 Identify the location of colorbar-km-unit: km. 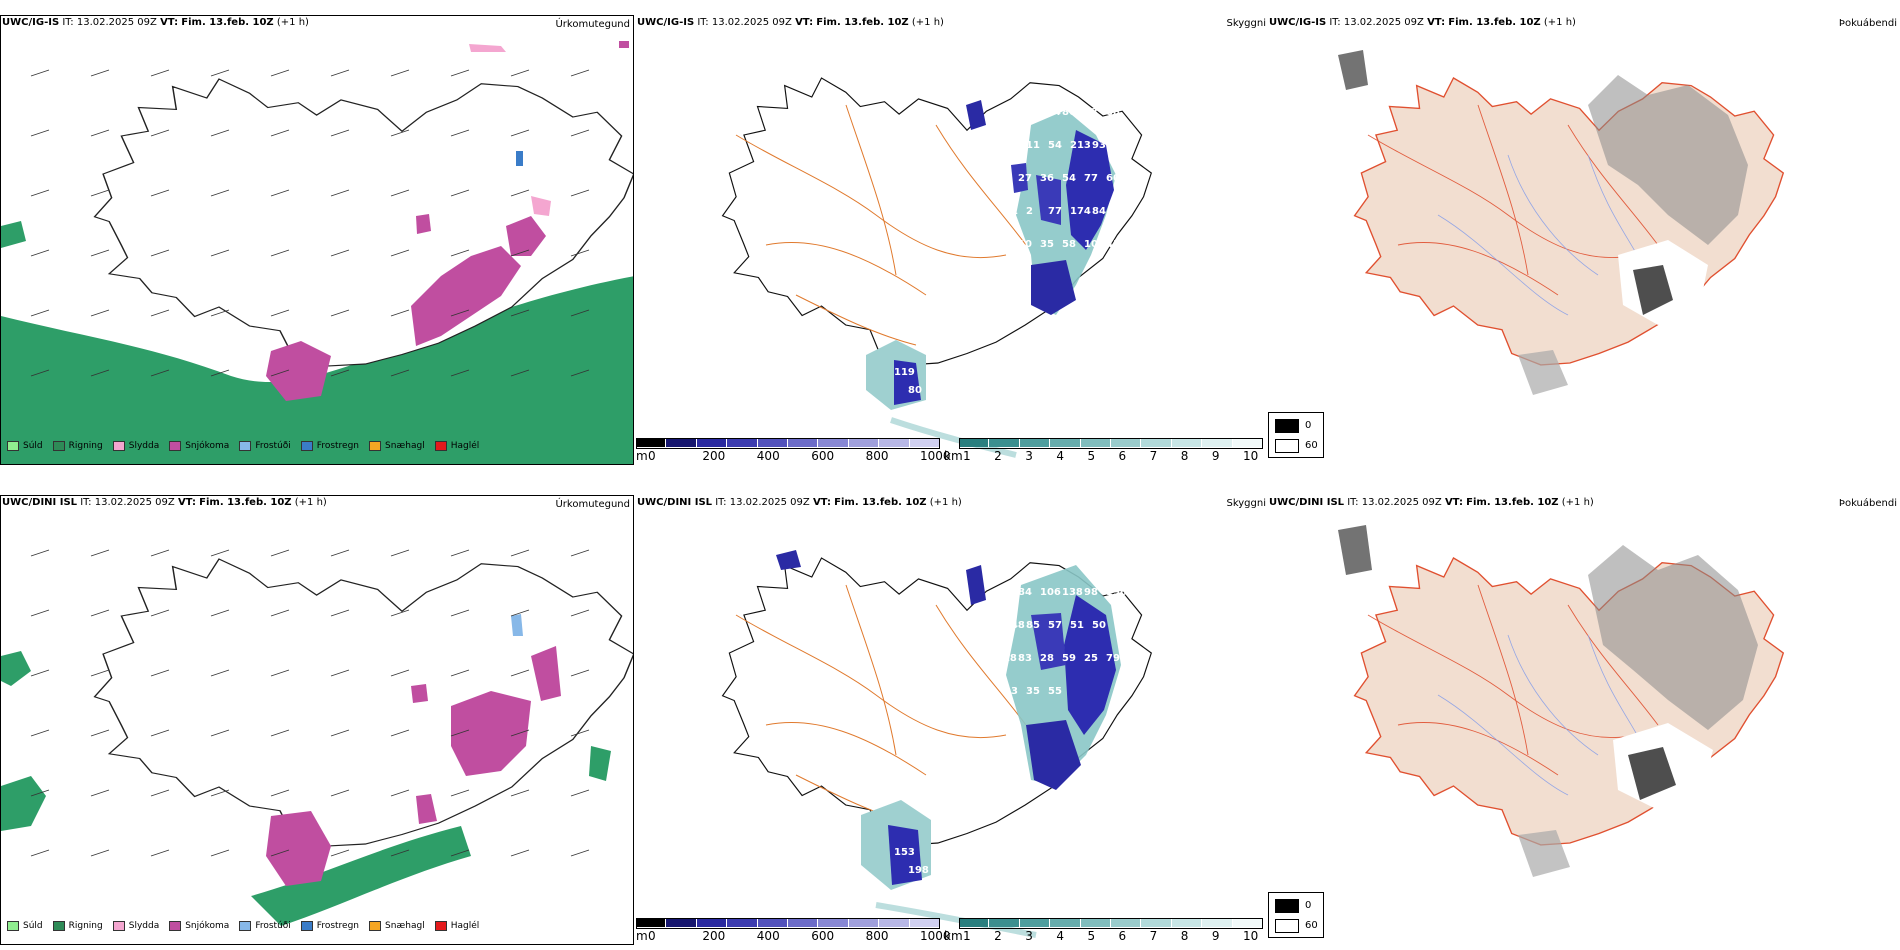
(953, 456).